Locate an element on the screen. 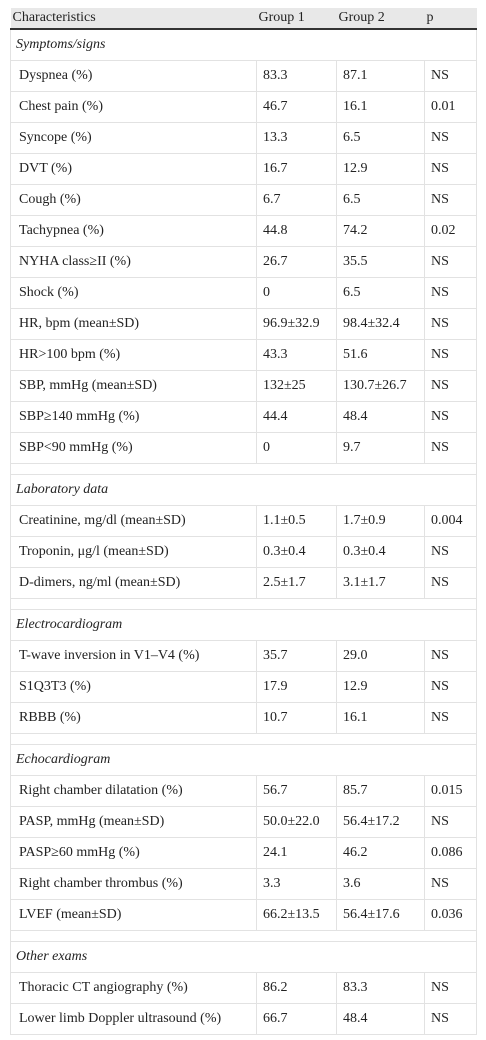 This screenshot has height=1040, width=486. cell: 0.3±0.4 is located at coordinates (296, 552).